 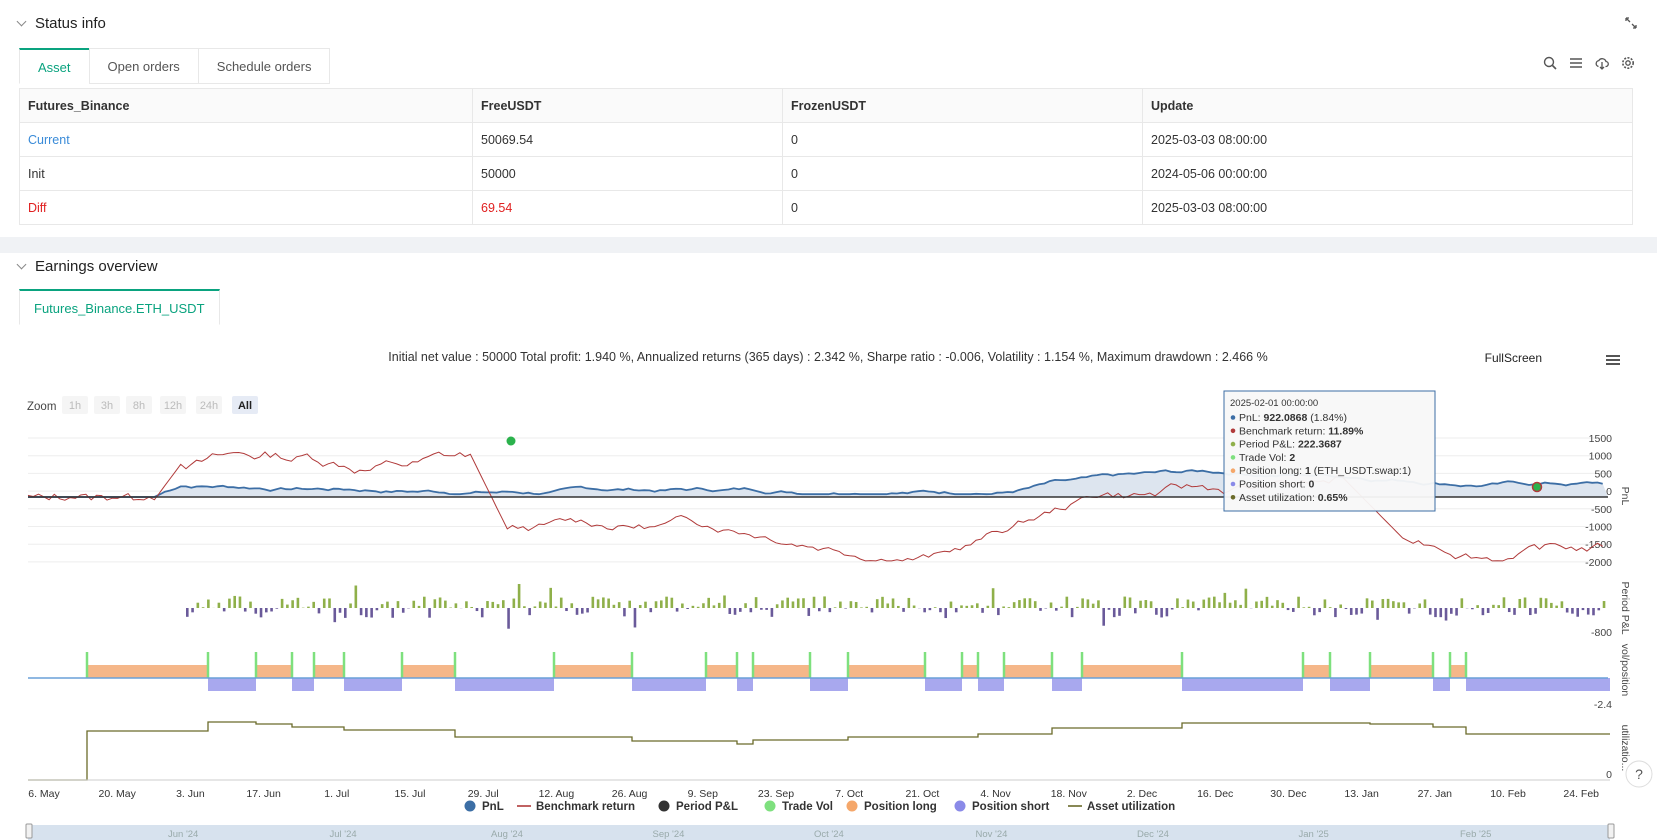 What do you see at coordinates (1602, 63) in the screenshot?
I see `cloud-download-icon` at bounding box center [1602, 63].